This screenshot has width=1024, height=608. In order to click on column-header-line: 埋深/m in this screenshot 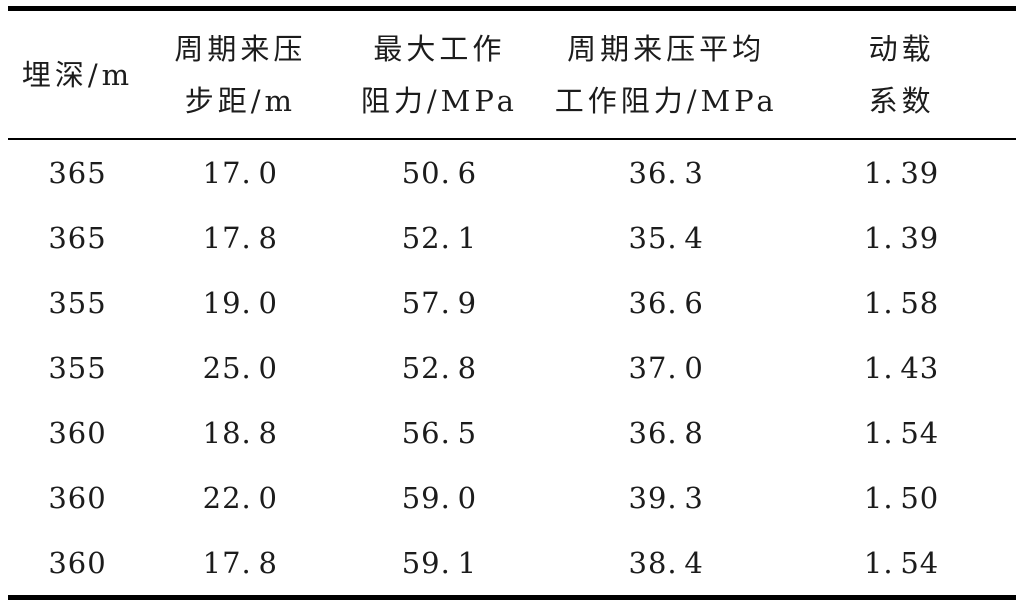, I will do `click(77, 74)`.